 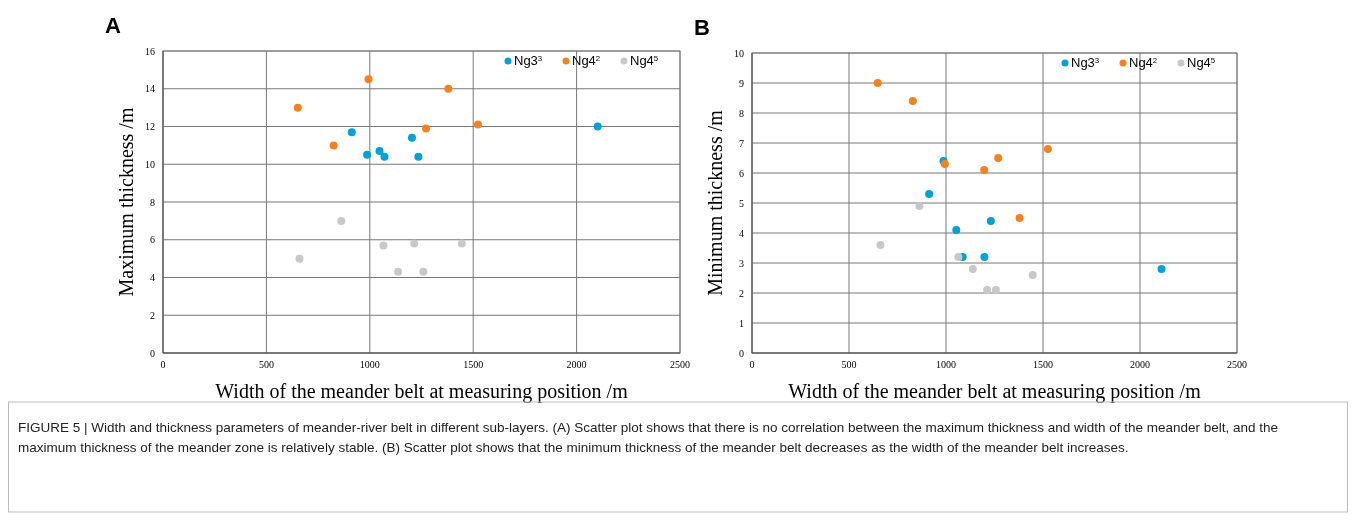 I want to click on y-tick-label: 5, so click(x=741, y=203).